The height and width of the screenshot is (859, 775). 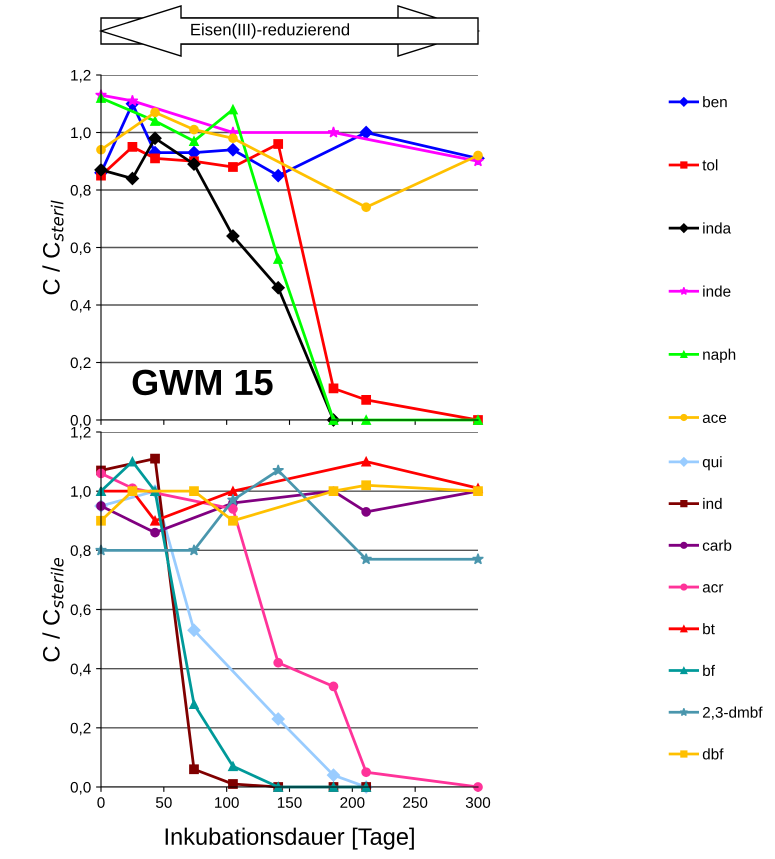 What do you see at coordinates (717, 228) in the screenshot?
I see `legend-label: inda` at bounding box center [717, 228].